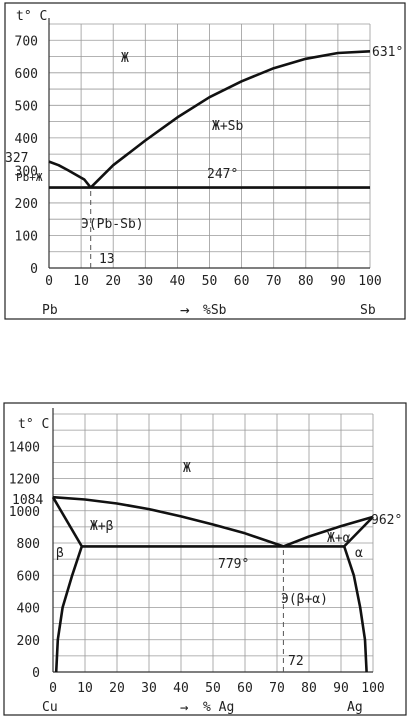  What do you see at coordinates (26, 236) in the screenshot?
I see `y-tick-label: 100` at bounding box center [26, 236].